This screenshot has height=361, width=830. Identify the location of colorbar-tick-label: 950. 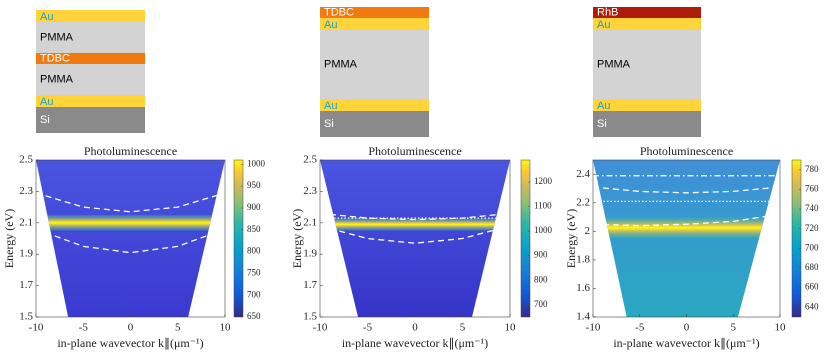
(254, 185).